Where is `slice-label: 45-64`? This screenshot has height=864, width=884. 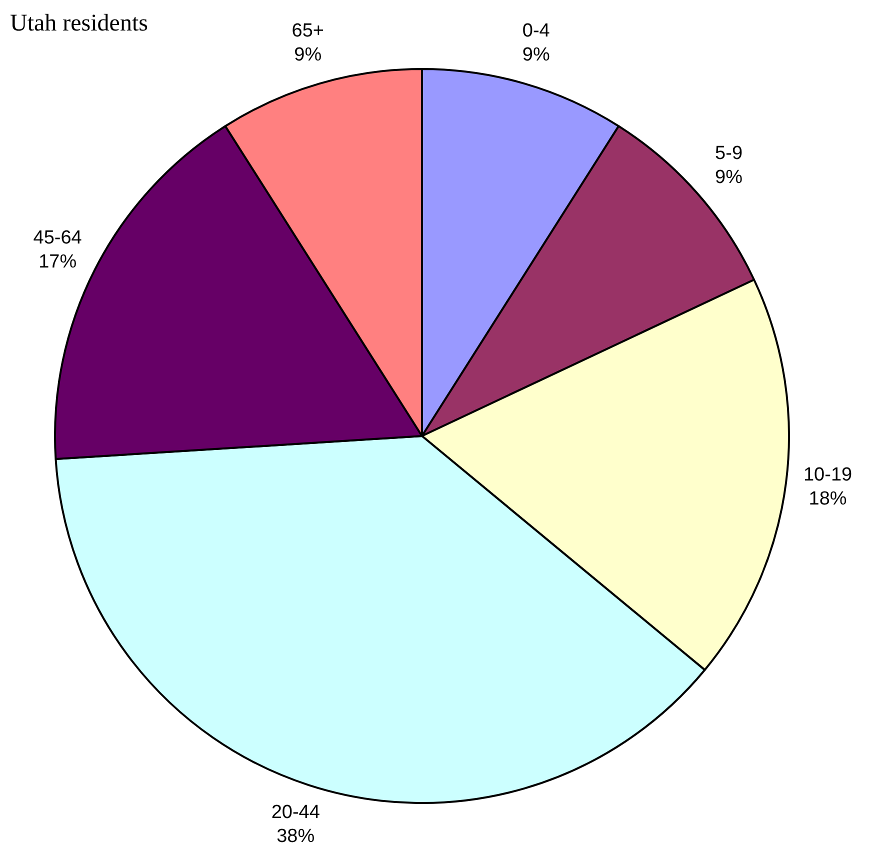
slice-label: 45-64 is located at coordinates (57, 238).